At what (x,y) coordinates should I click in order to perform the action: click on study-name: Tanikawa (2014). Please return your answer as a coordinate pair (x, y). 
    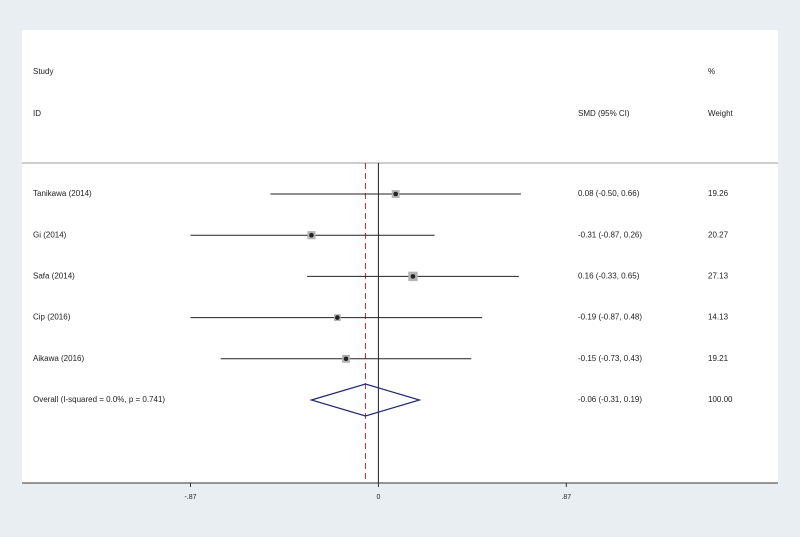
    Looking at the image, I should click on (62, 193).